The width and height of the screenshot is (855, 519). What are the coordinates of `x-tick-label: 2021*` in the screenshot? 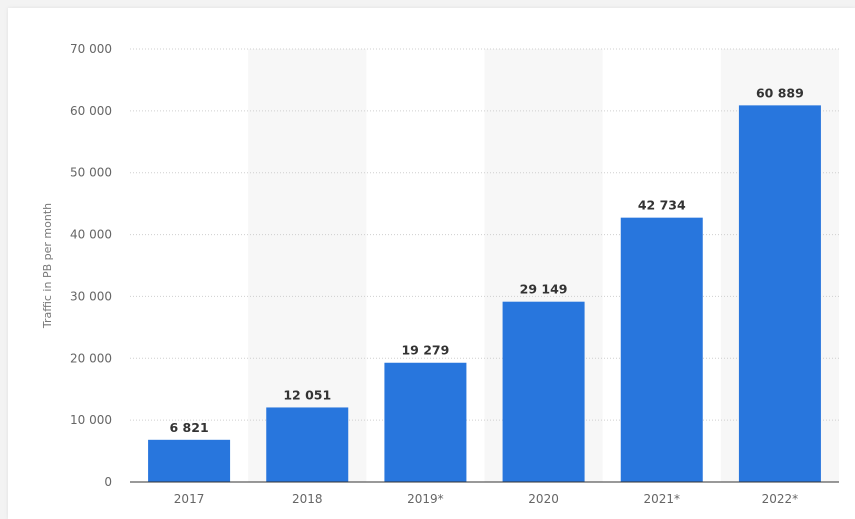 It's located at (661, 499).